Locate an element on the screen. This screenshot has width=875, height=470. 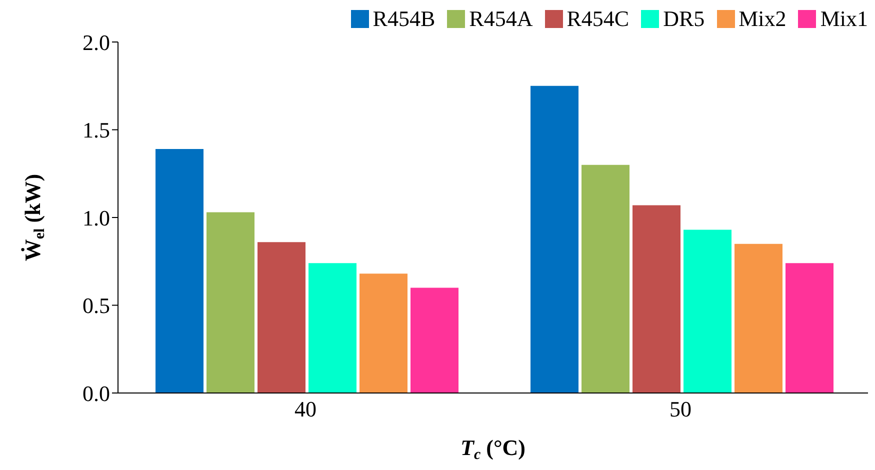
y-tick-label: 0.5 is located at coordinates (96, 305).